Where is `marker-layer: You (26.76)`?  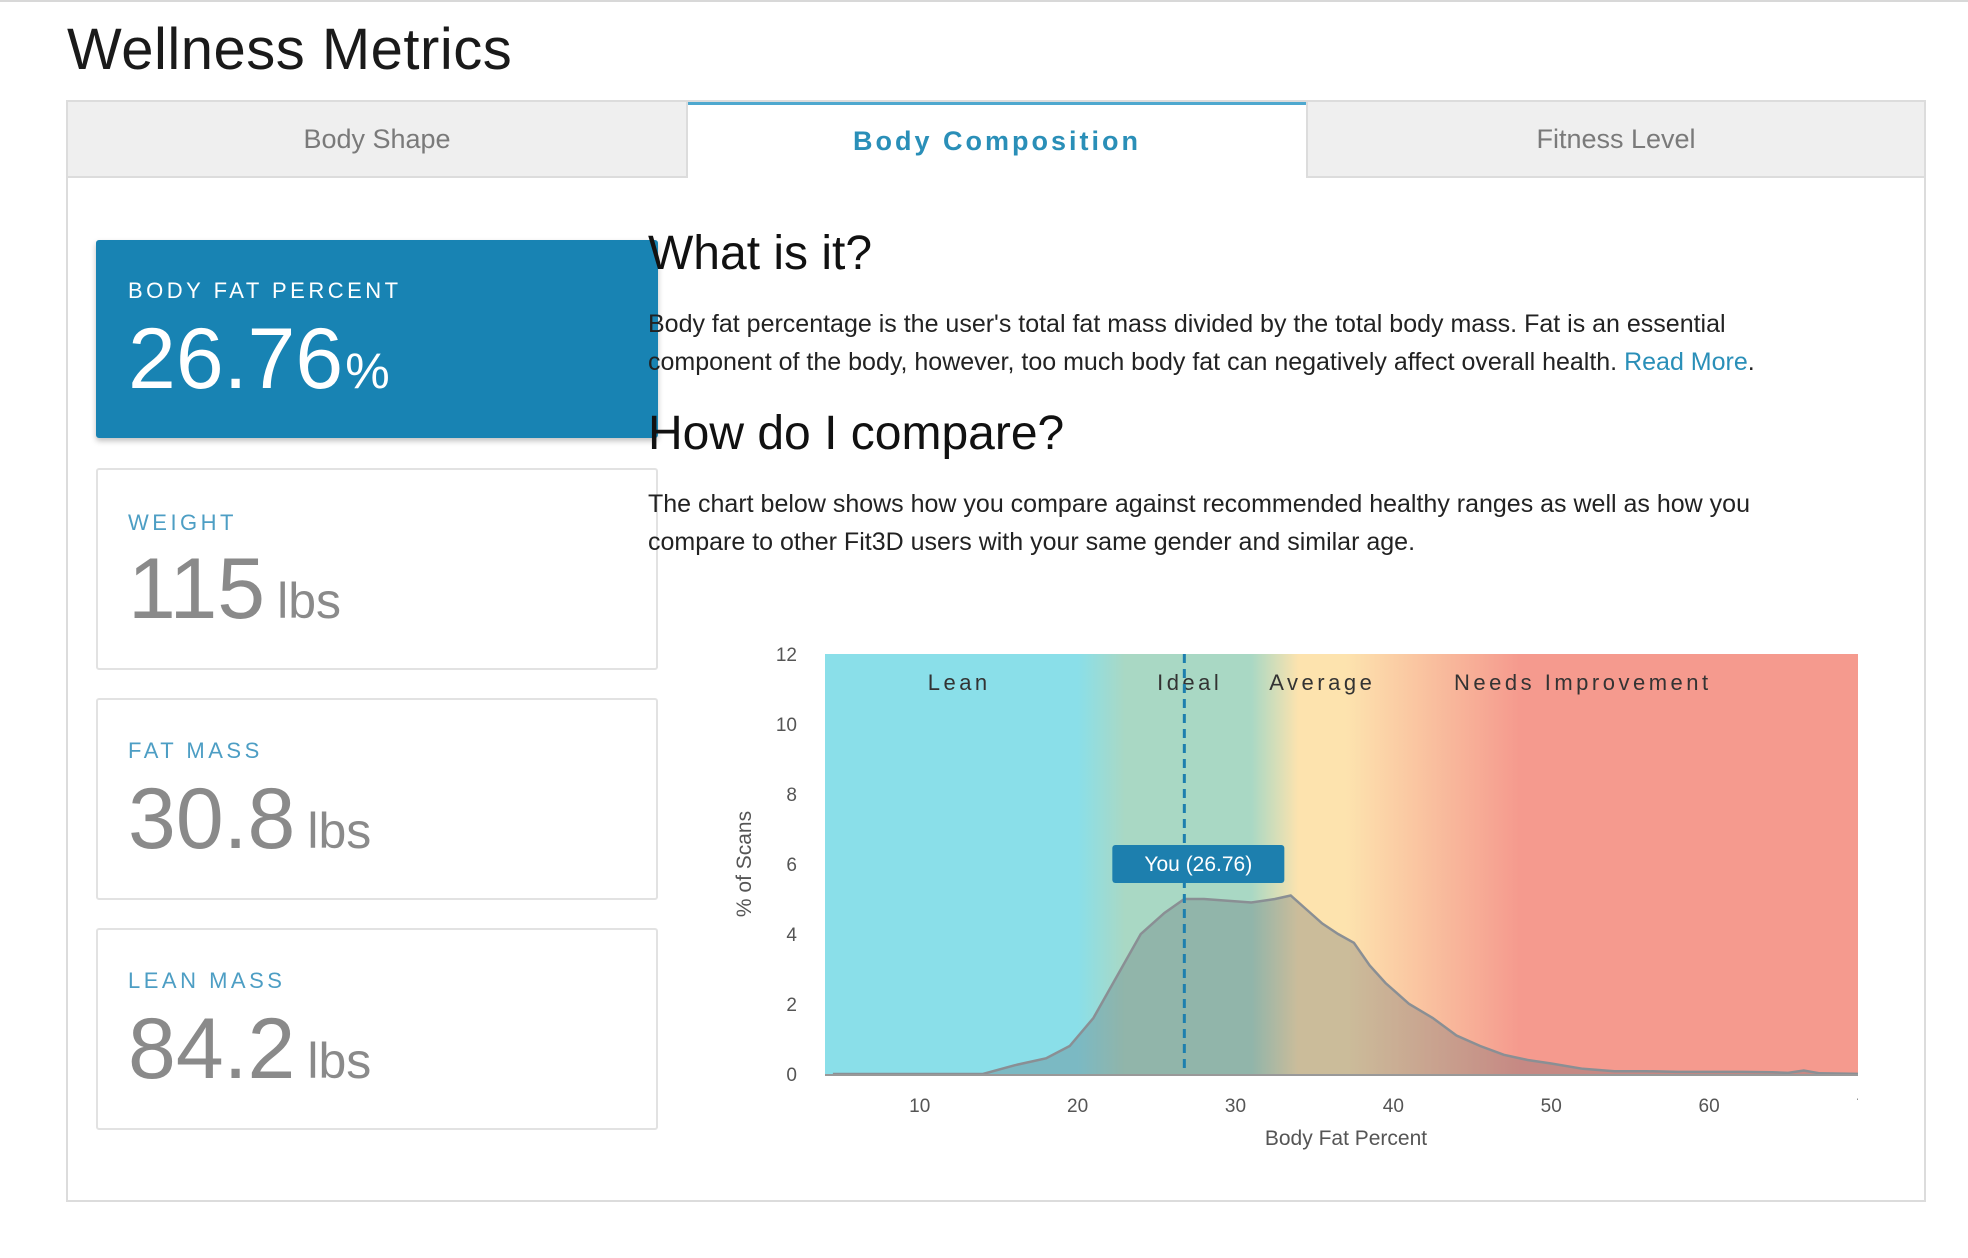 marker-layer: You (26.76) is located at coordinates (1198, 864).